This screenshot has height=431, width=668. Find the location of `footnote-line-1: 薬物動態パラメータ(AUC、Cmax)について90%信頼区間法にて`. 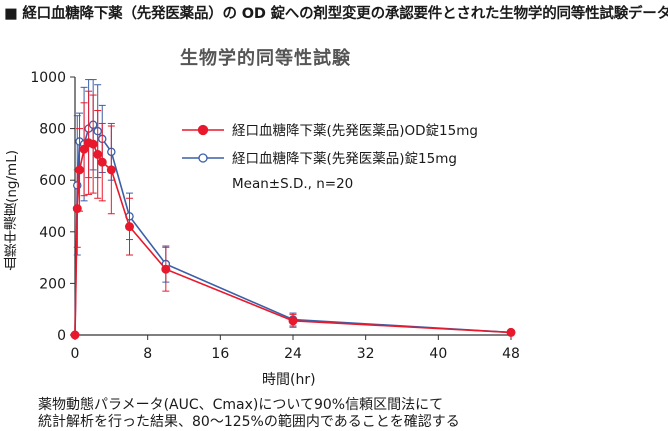

footnote-line-1: 薬物動態パラメータ(AUC、Cmax)について90%信頼区間法にて is located at coordinates (241, 405).